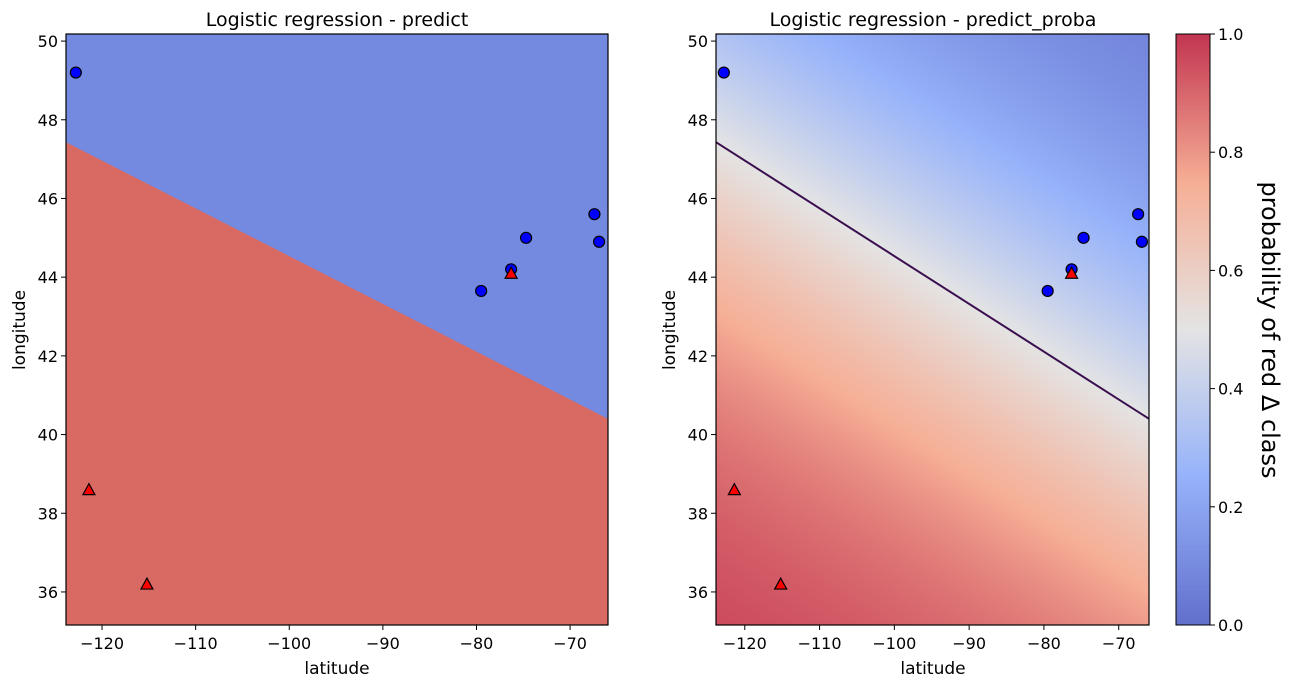 The image size is (1294, 687). I want to click on decision-contour-line, so click(932, 280).